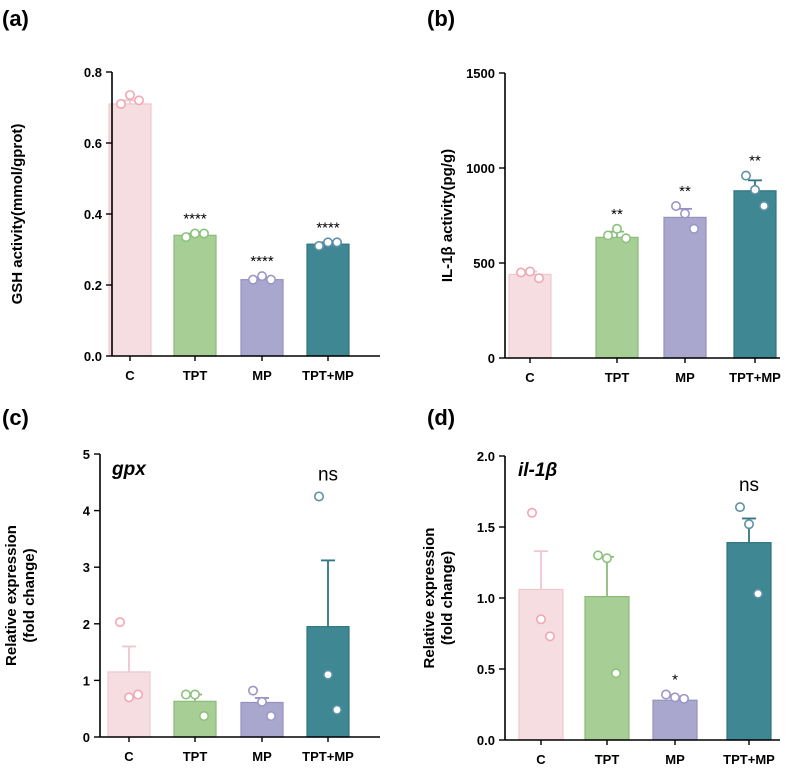 The image size is (796, 768). I want to click on chart-title: gpx, so click(129, 469).